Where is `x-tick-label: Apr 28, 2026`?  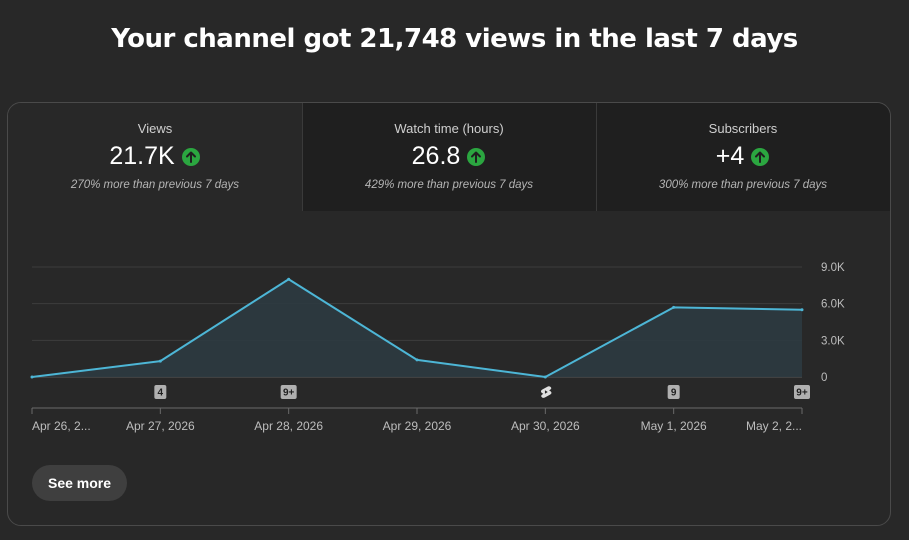 x-tick-label: Apr 28, 2026 is located at coordinates (288, 426).